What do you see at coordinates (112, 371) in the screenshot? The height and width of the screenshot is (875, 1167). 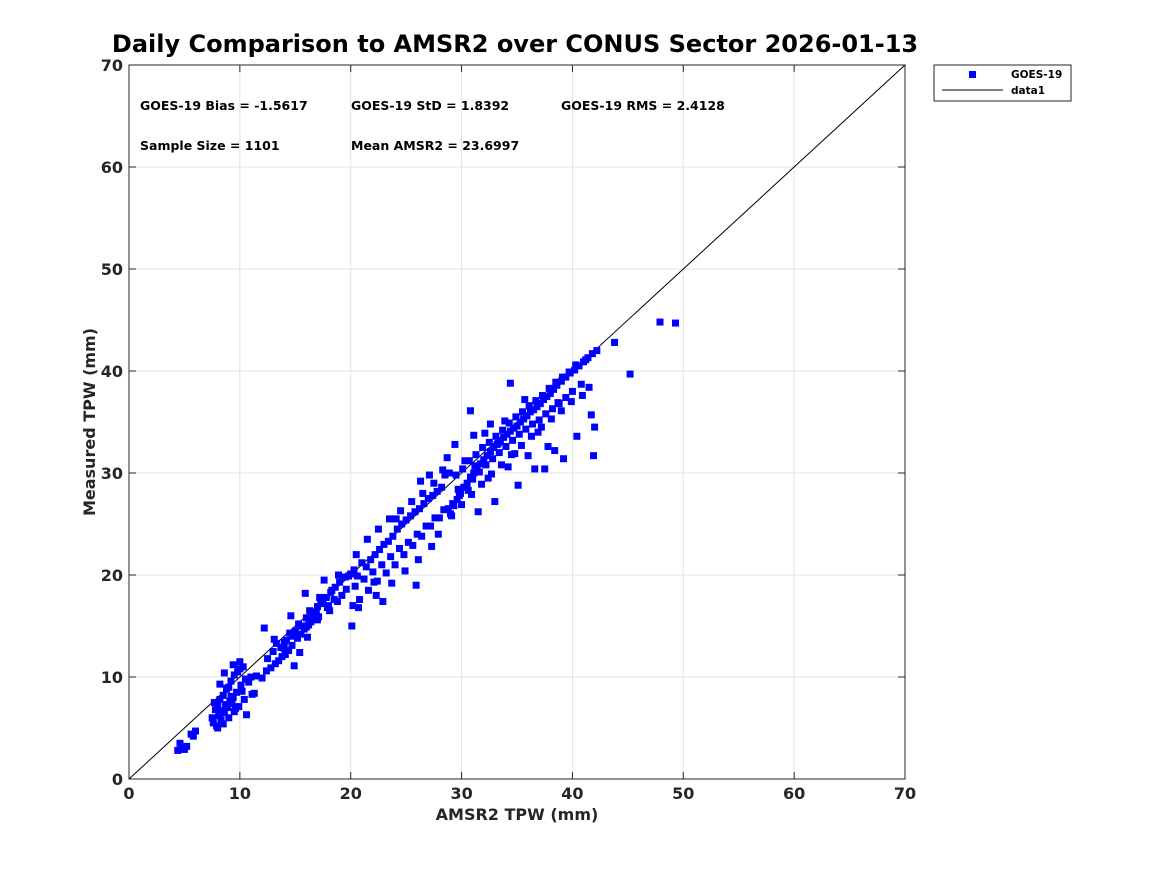 I see `y-tick-label: 40` at bounding box center [112, 371].